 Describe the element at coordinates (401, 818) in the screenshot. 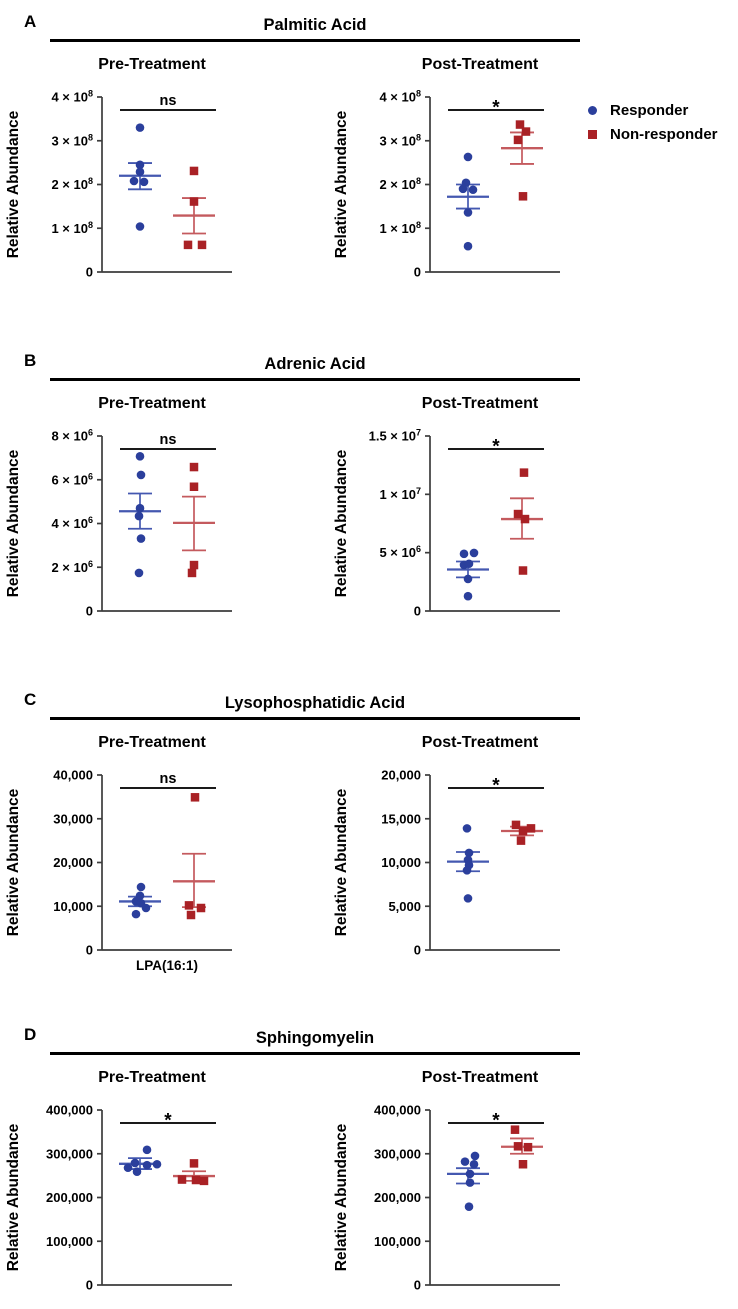

I see `y-tick-label: 15,000` at that location.